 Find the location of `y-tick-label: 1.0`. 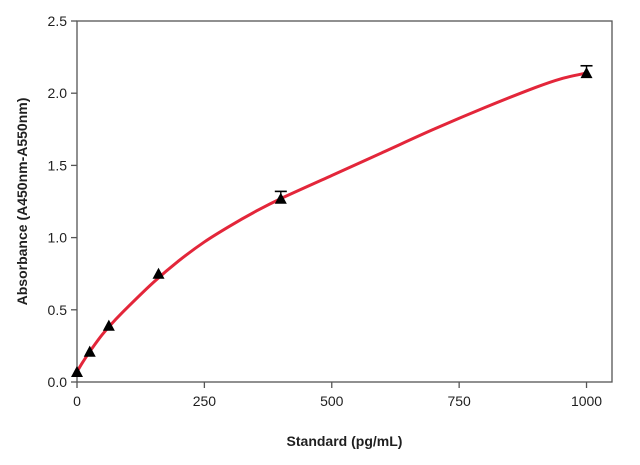

y-tick-label: 1.0 is located at coordinates (58, 238).